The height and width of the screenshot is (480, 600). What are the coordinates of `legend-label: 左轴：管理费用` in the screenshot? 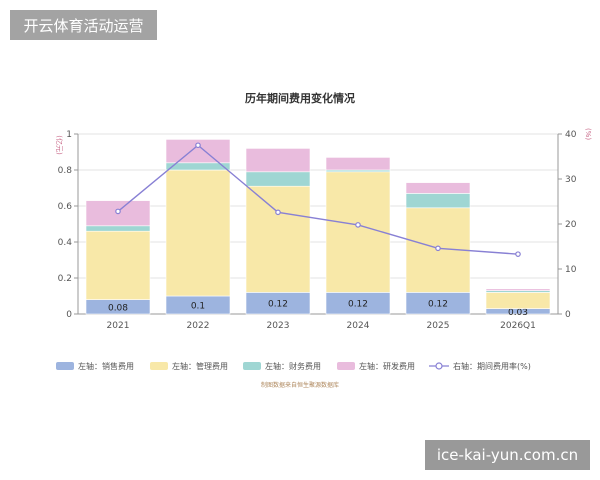 It's located at (200, 366).